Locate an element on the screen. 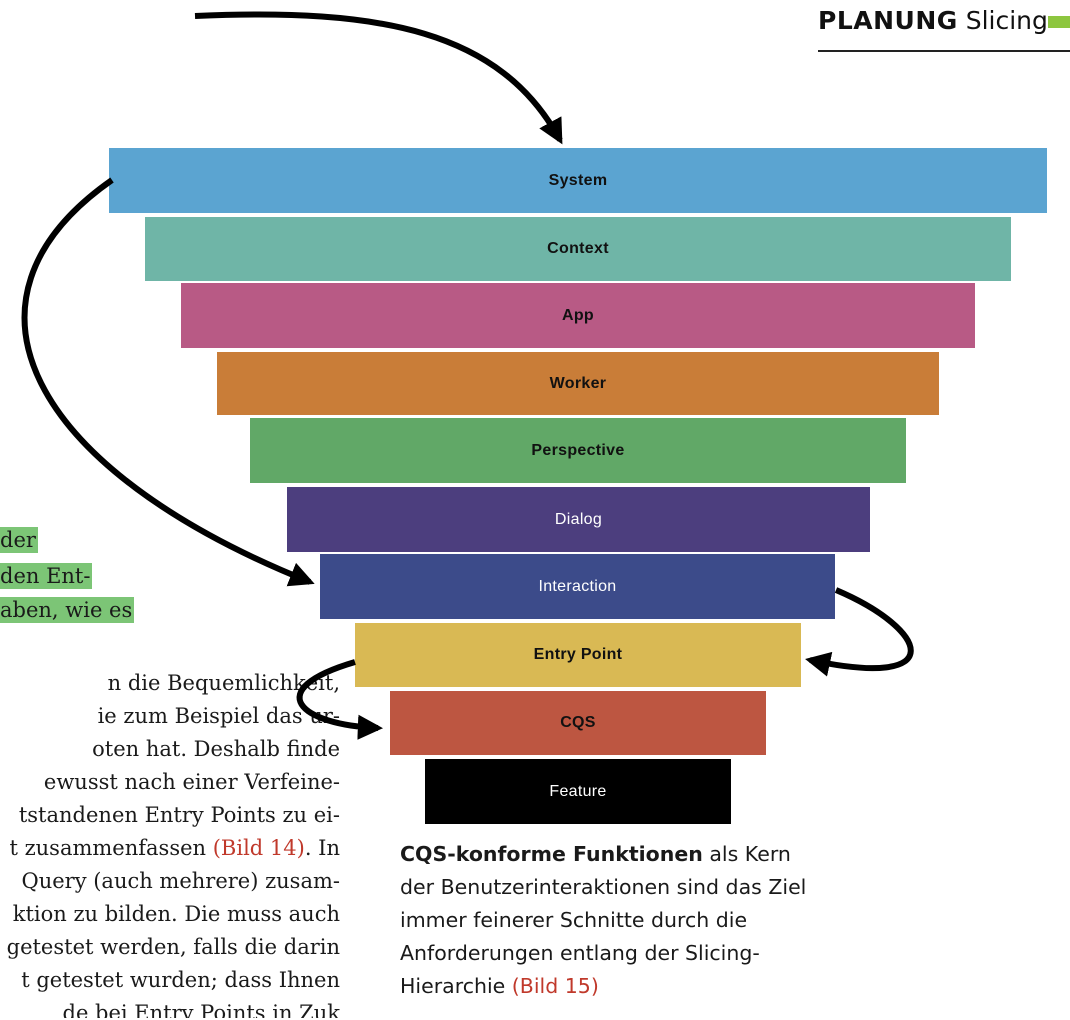  funnel-level-feature: Feature is located at coordinates (578, 791).